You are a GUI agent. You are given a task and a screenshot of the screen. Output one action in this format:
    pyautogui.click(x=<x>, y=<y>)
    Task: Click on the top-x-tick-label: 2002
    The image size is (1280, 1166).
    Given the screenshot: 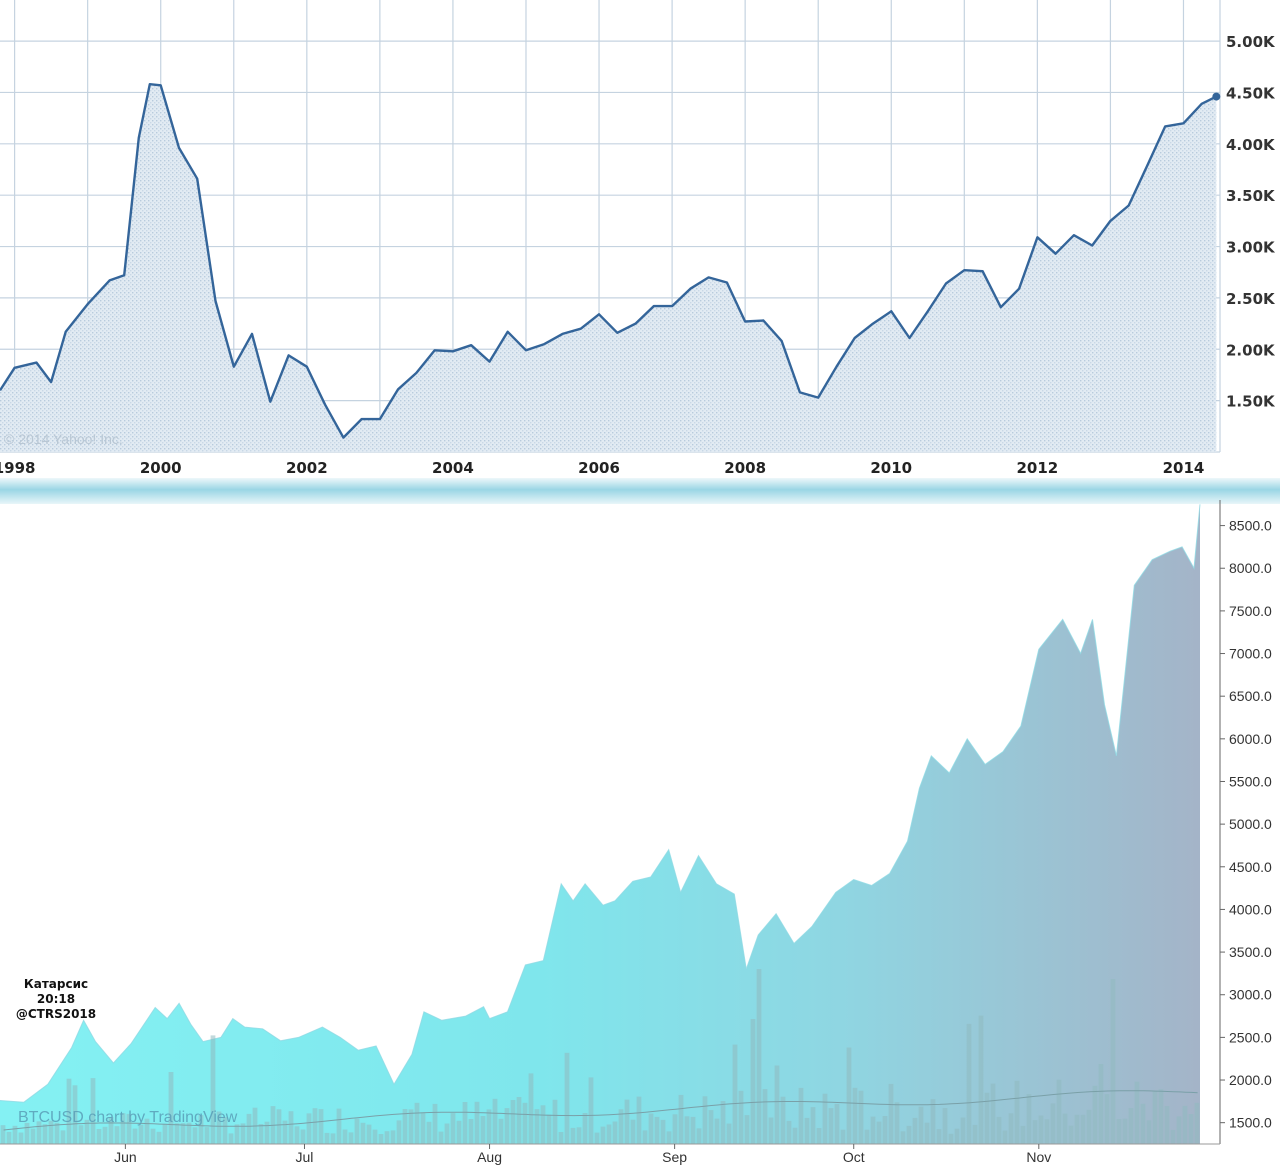 What is the action you would take?
    pyautogui.click(x=307, y=468)
    